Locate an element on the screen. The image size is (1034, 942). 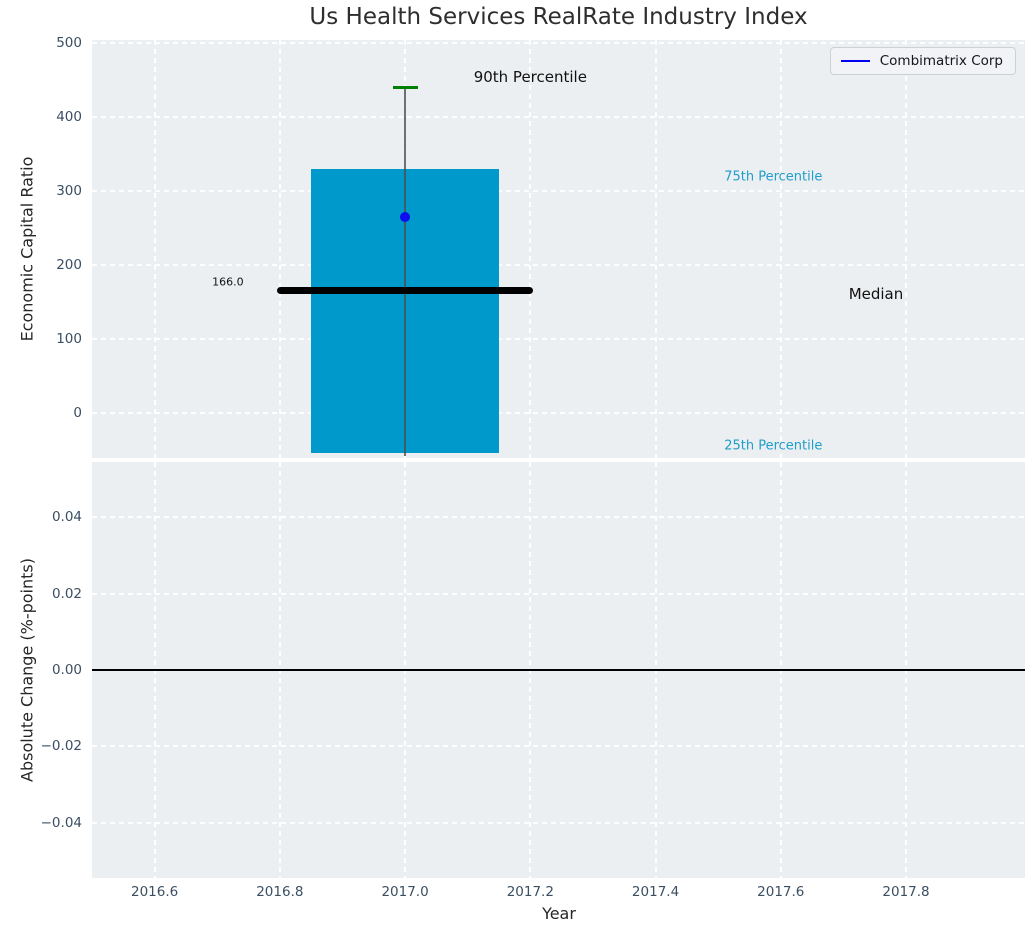
y-tick-label: 400 is located at coordinates (69, 116).